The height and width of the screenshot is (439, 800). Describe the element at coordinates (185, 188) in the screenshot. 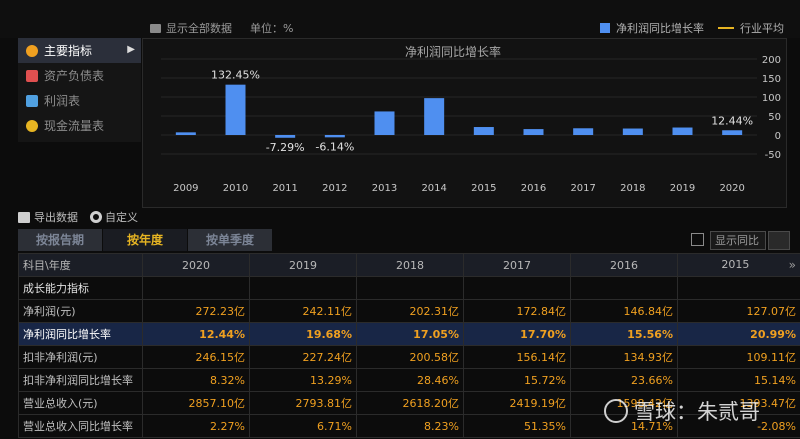

I see `x-tick-label: 2009` at that location.